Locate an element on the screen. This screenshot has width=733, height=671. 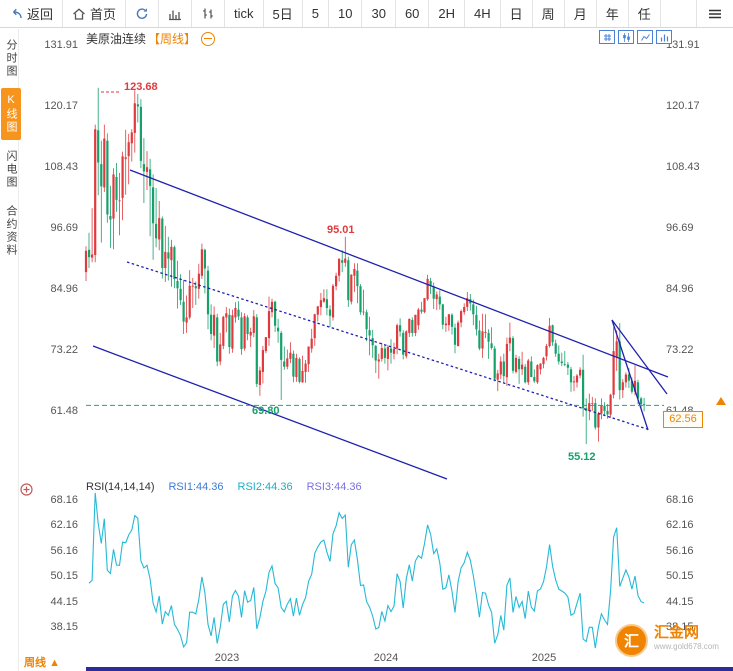
column-chart-icon is located at coordinates (175, 15).